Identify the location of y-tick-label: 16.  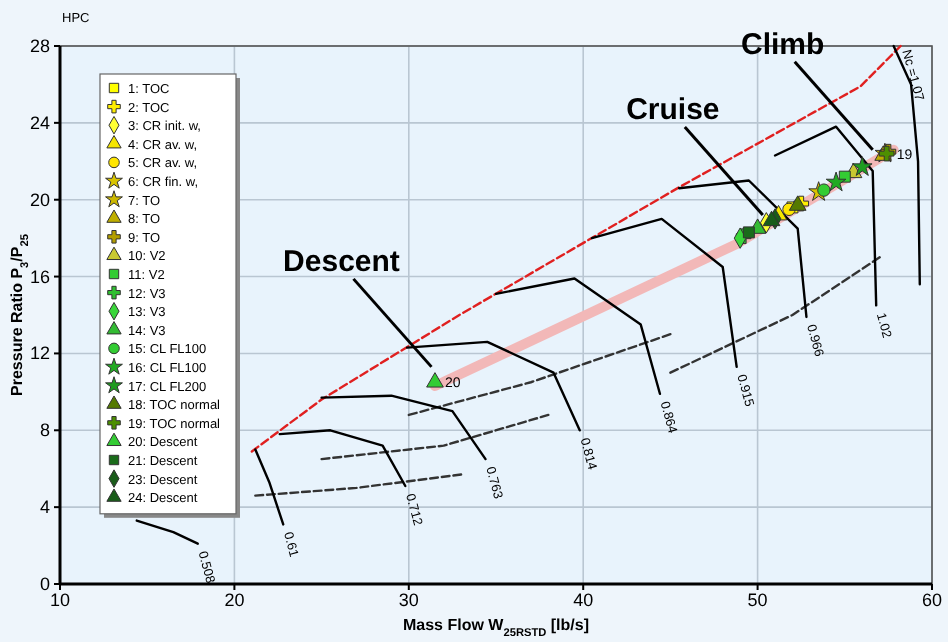
(39, 276).